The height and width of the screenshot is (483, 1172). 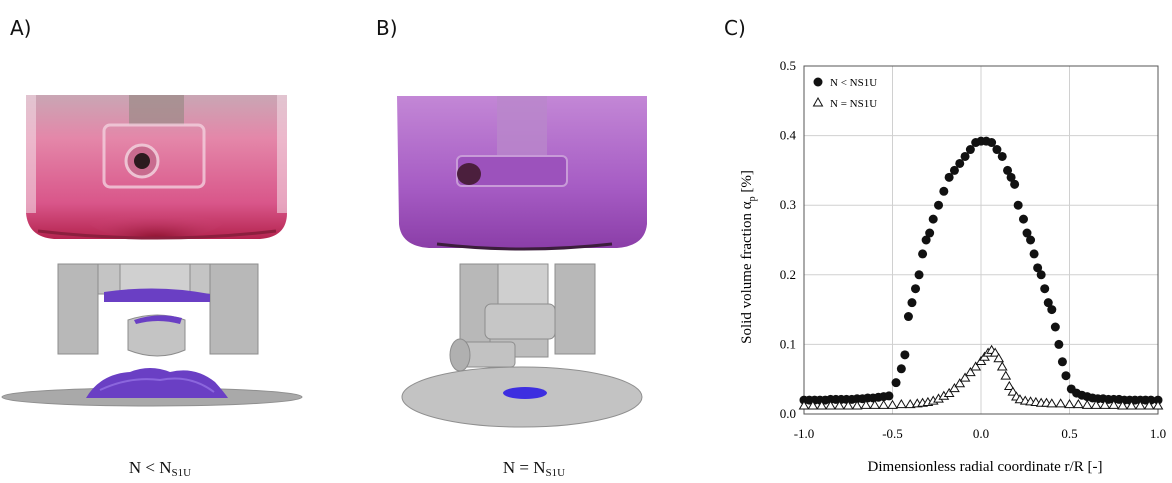 What do you see at coordinates (555, 473) in the screenshot?
I see `panel-b-caption-sub: S1U` at bounding box center [555, 473].